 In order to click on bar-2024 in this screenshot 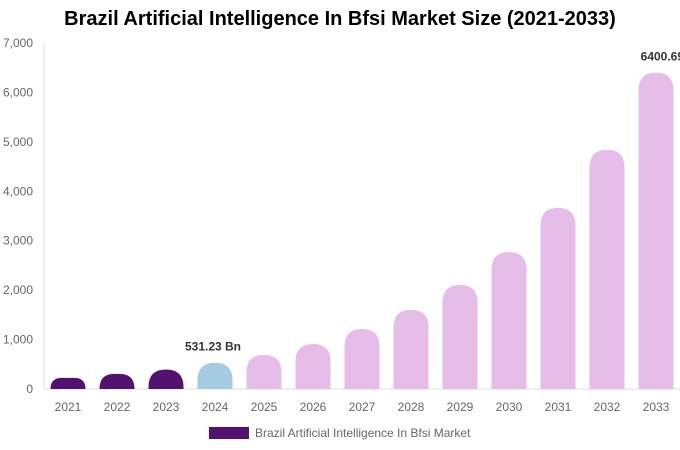, I will do `click(215, 375)`.